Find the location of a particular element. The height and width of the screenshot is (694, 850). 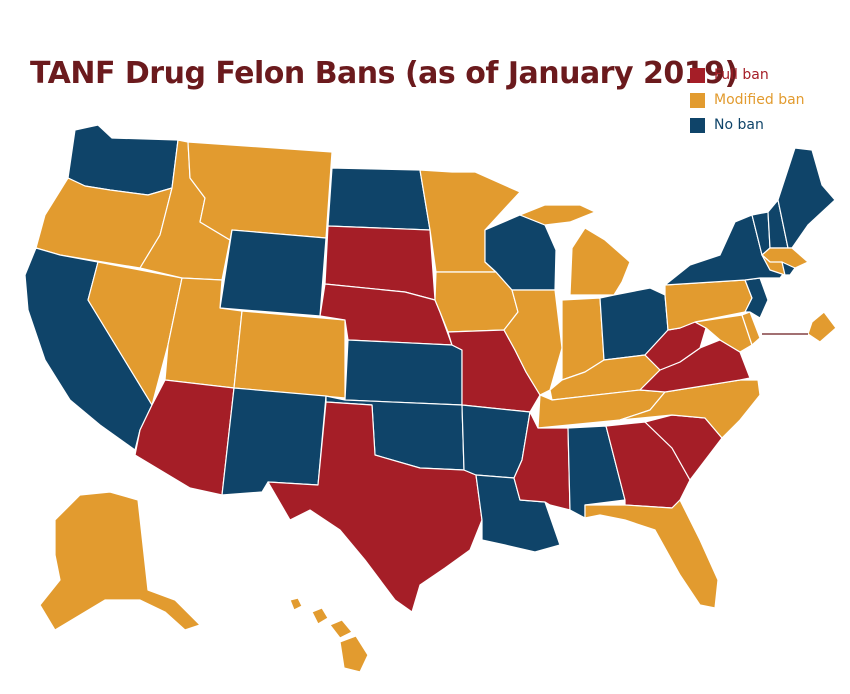

state-fl is located at coordinates (651, 554).